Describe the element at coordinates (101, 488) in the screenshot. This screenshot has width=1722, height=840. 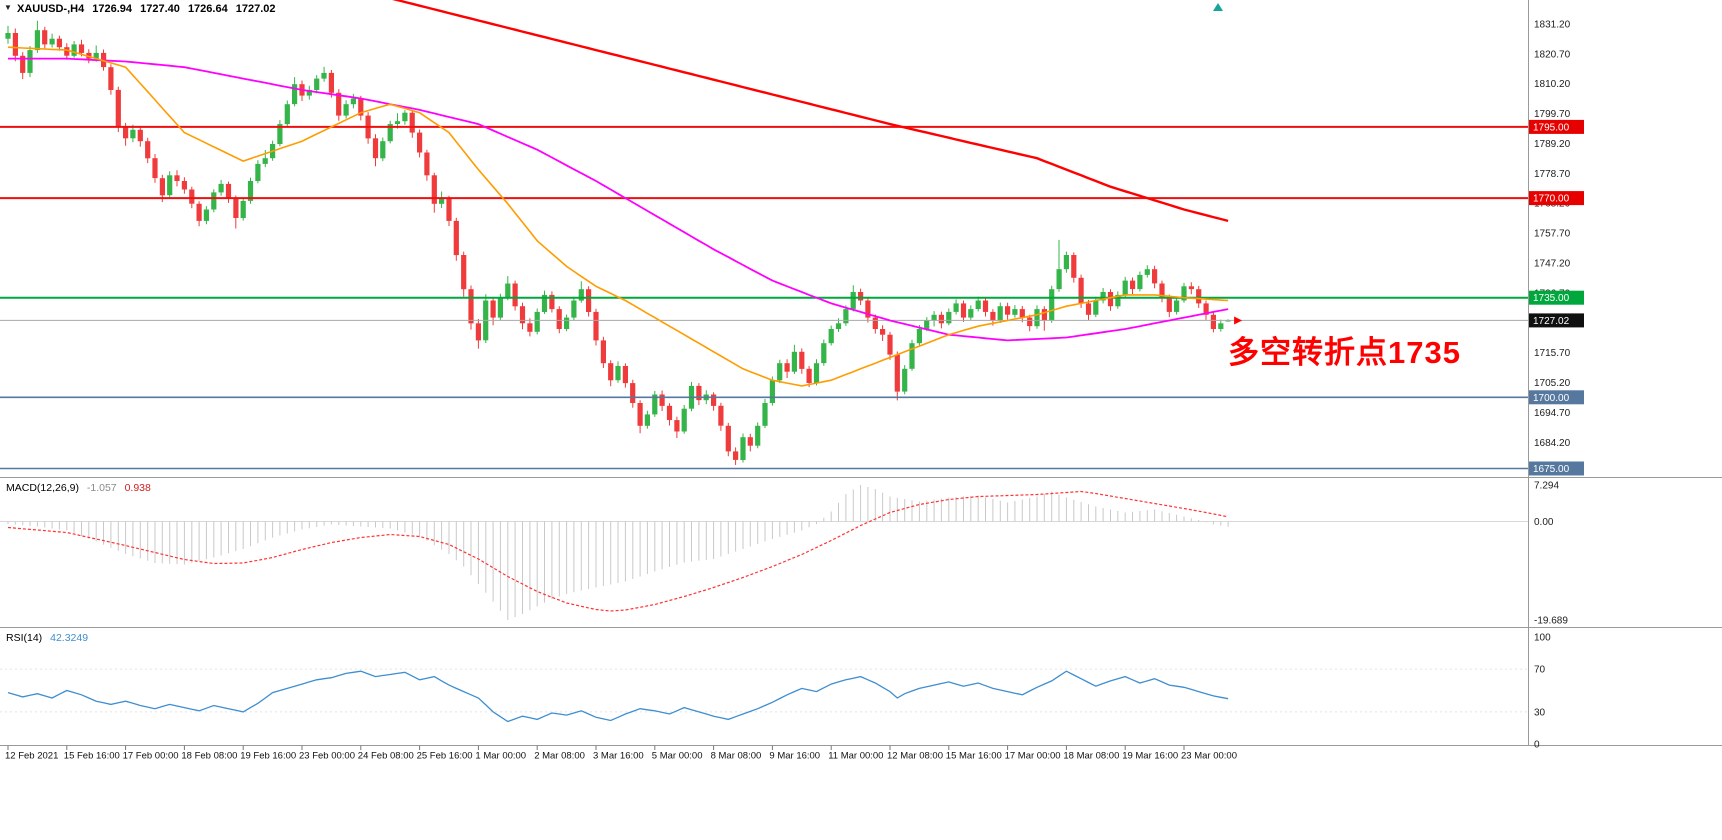
I see `macd-main-value: -1.057` at that location.